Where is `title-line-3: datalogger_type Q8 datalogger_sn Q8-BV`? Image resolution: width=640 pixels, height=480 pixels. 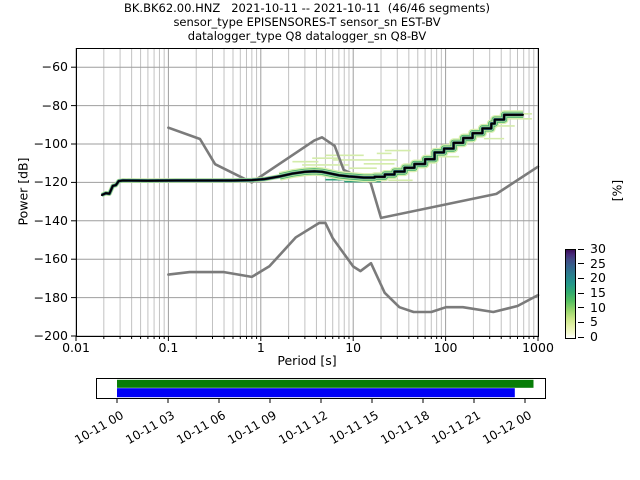 title-line-3: datalogger_type Q8 datalogger_sn Q8-BV is located at coordinates (307, 36).